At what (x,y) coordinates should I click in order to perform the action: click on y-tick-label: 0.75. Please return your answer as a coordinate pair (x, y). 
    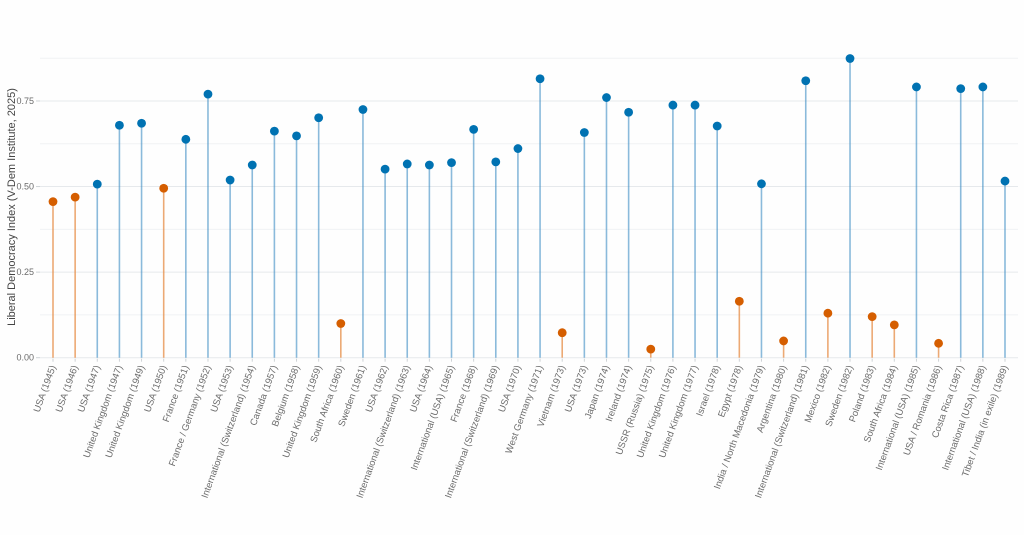
    Looking at the image, I should click on (25, 101).